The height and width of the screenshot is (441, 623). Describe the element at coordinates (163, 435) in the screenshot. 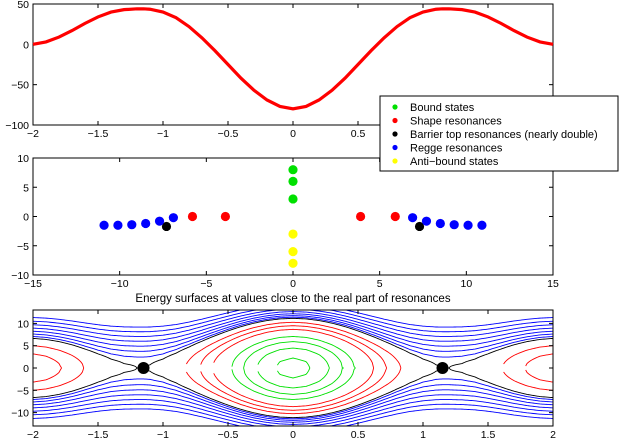

I see `energy-x-tick-label: −1` at that location.